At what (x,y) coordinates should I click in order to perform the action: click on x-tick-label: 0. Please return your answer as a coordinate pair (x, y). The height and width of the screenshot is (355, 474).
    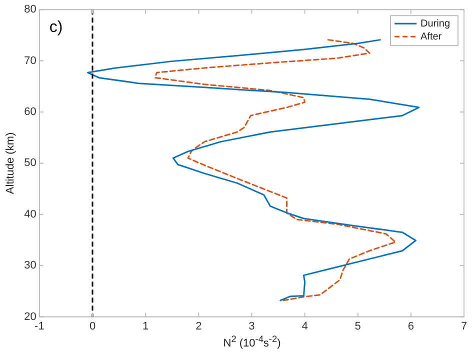
    Looking at the image, I should click on (92, 326).